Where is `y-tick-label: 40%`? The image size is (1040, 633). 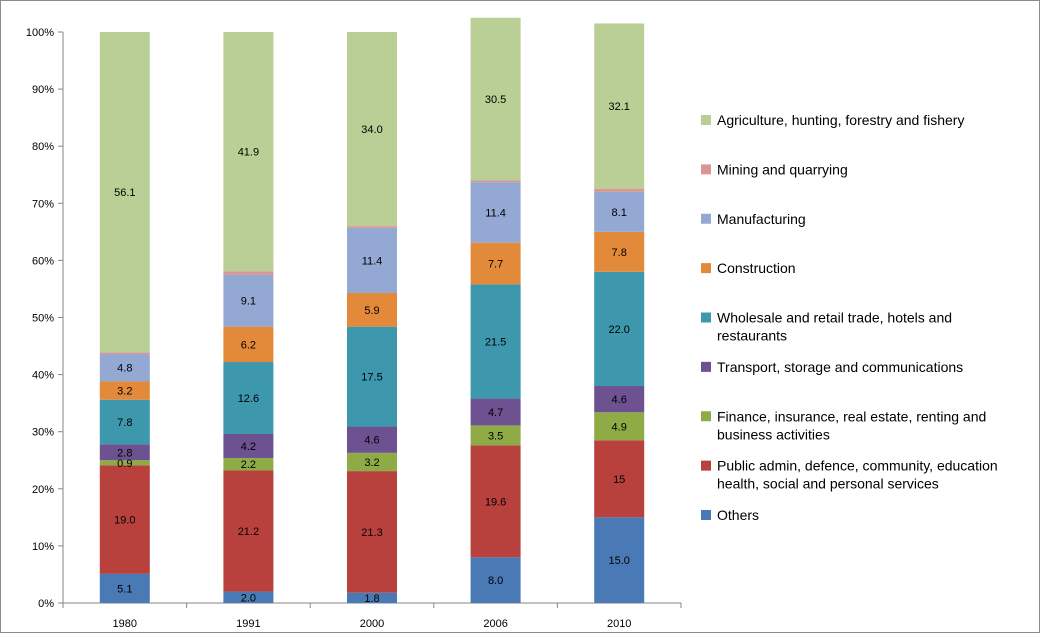 y-tick-label: 40% is located at coordinates (43, 376).